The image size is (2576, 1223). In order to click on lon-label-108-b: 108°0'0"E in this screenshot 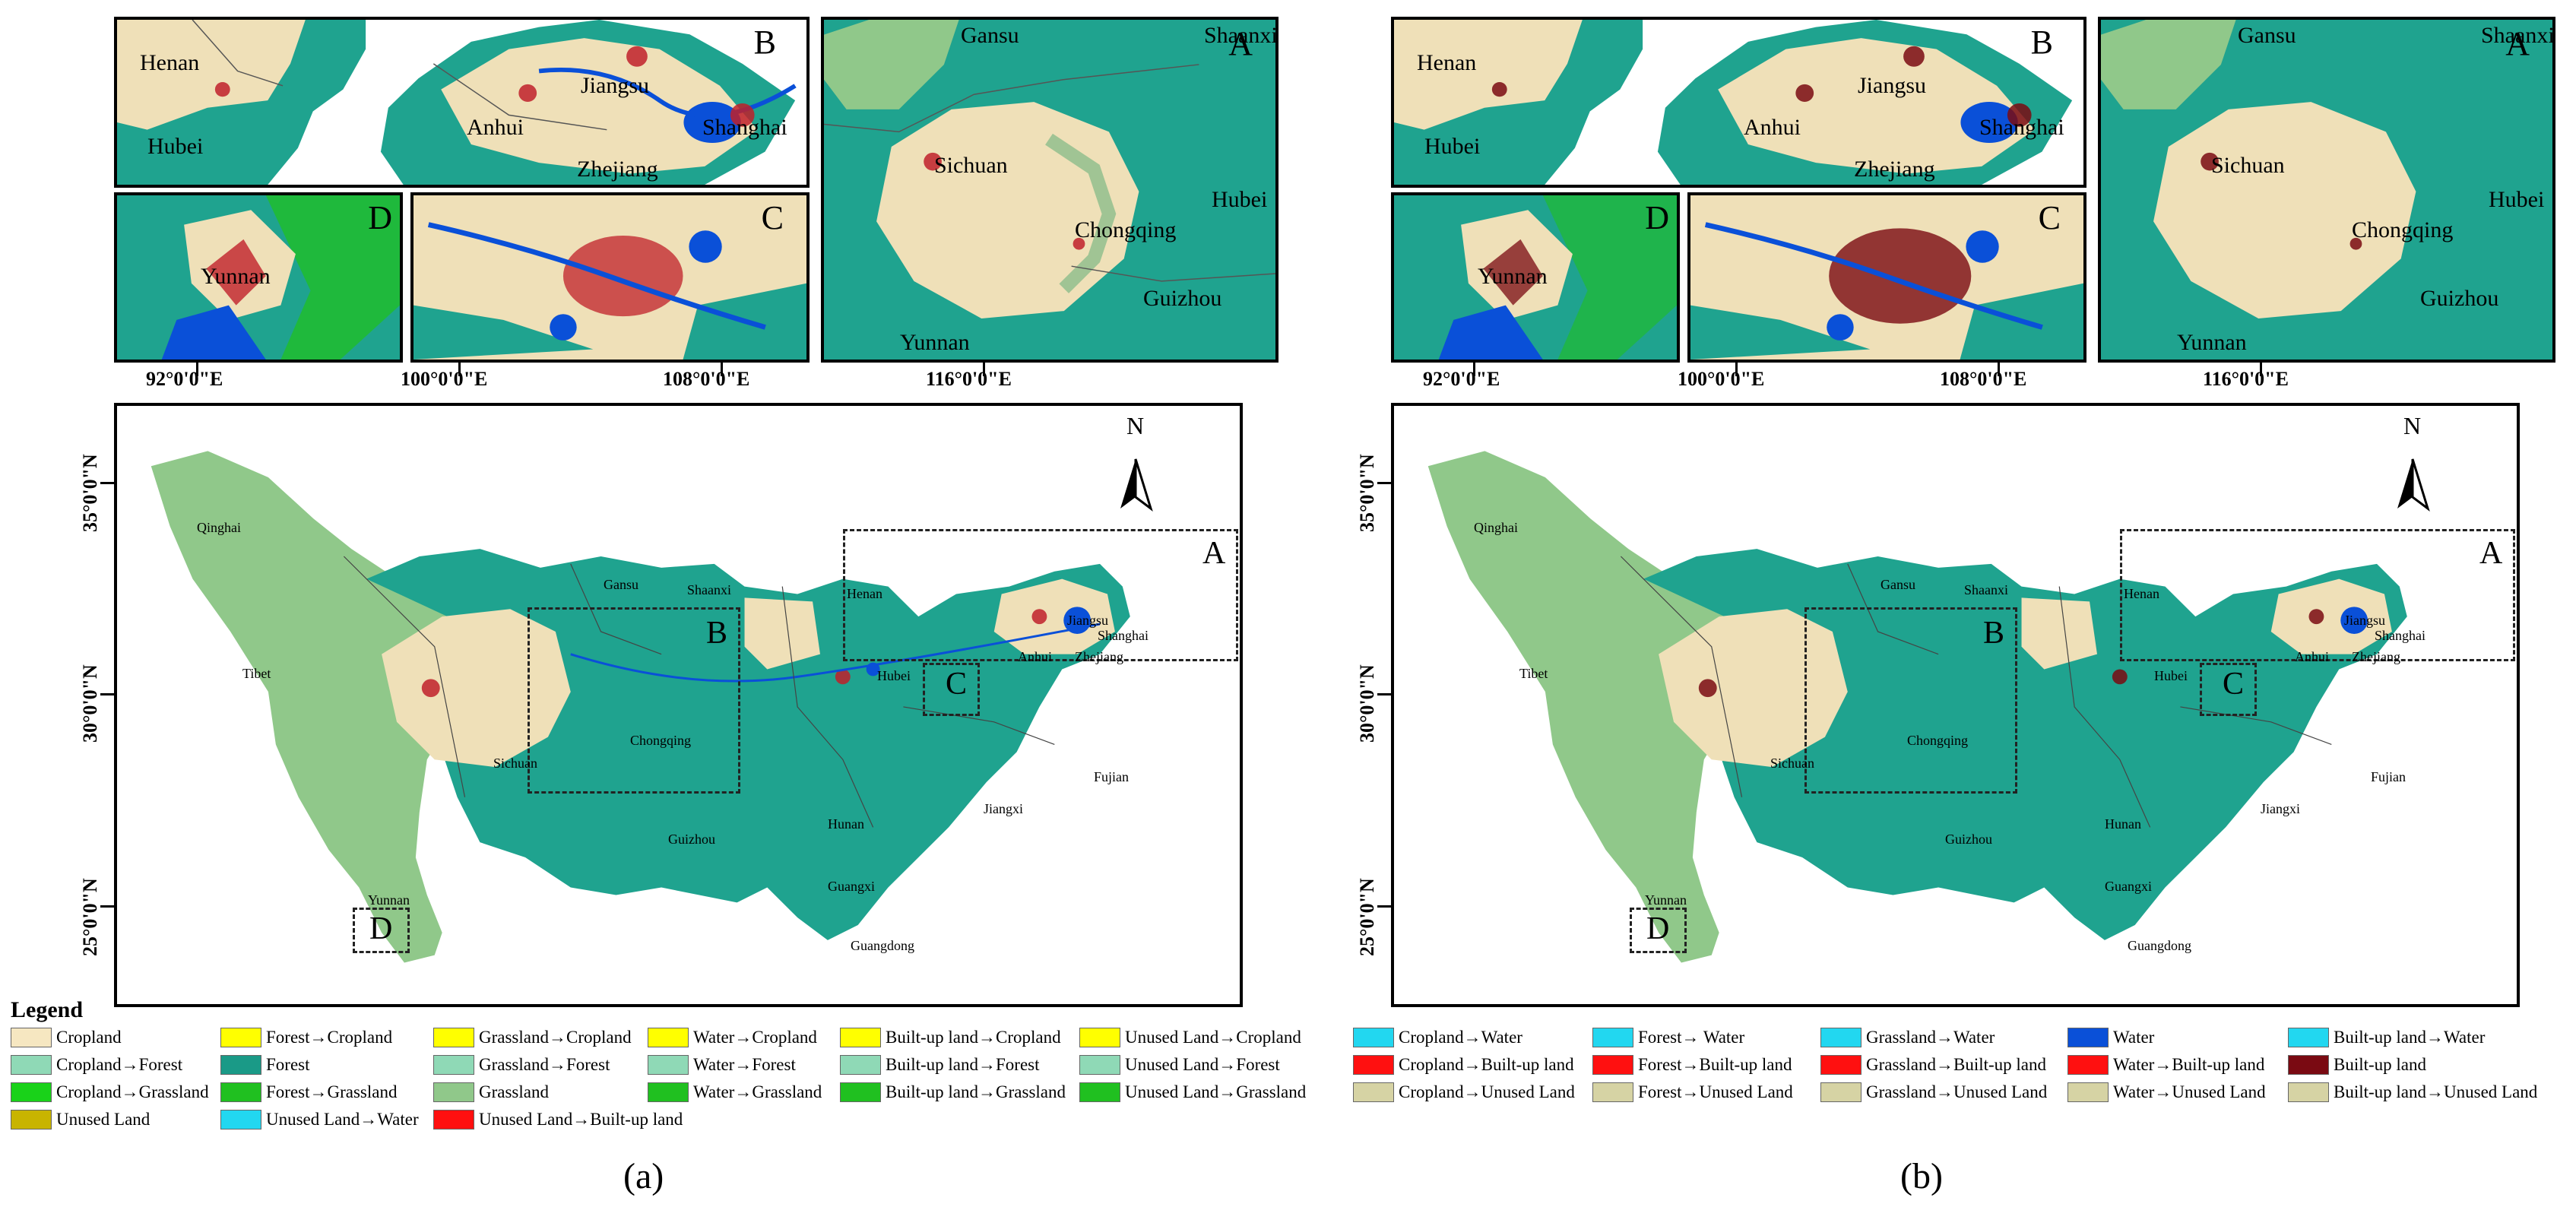, I will do `click(1983, 379)`.